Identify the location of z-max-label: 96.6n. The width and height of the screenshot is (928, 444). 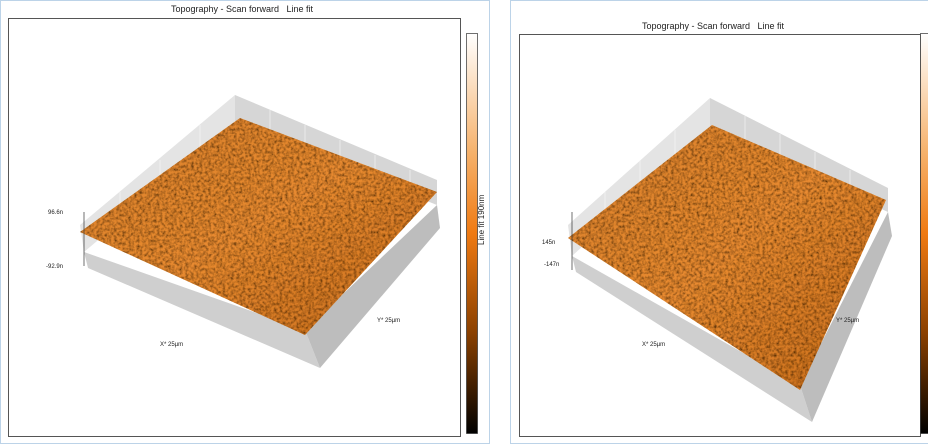
(55, 213).